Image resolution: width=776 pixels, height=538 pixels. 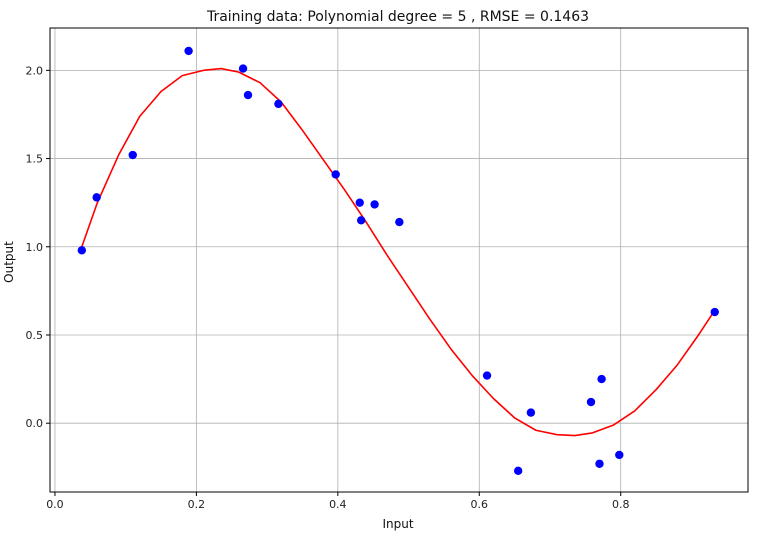 I want to click on x-axis-ticks: 0.0 0.2 0.4 0.6 0.8, so click(x=337, y=501).